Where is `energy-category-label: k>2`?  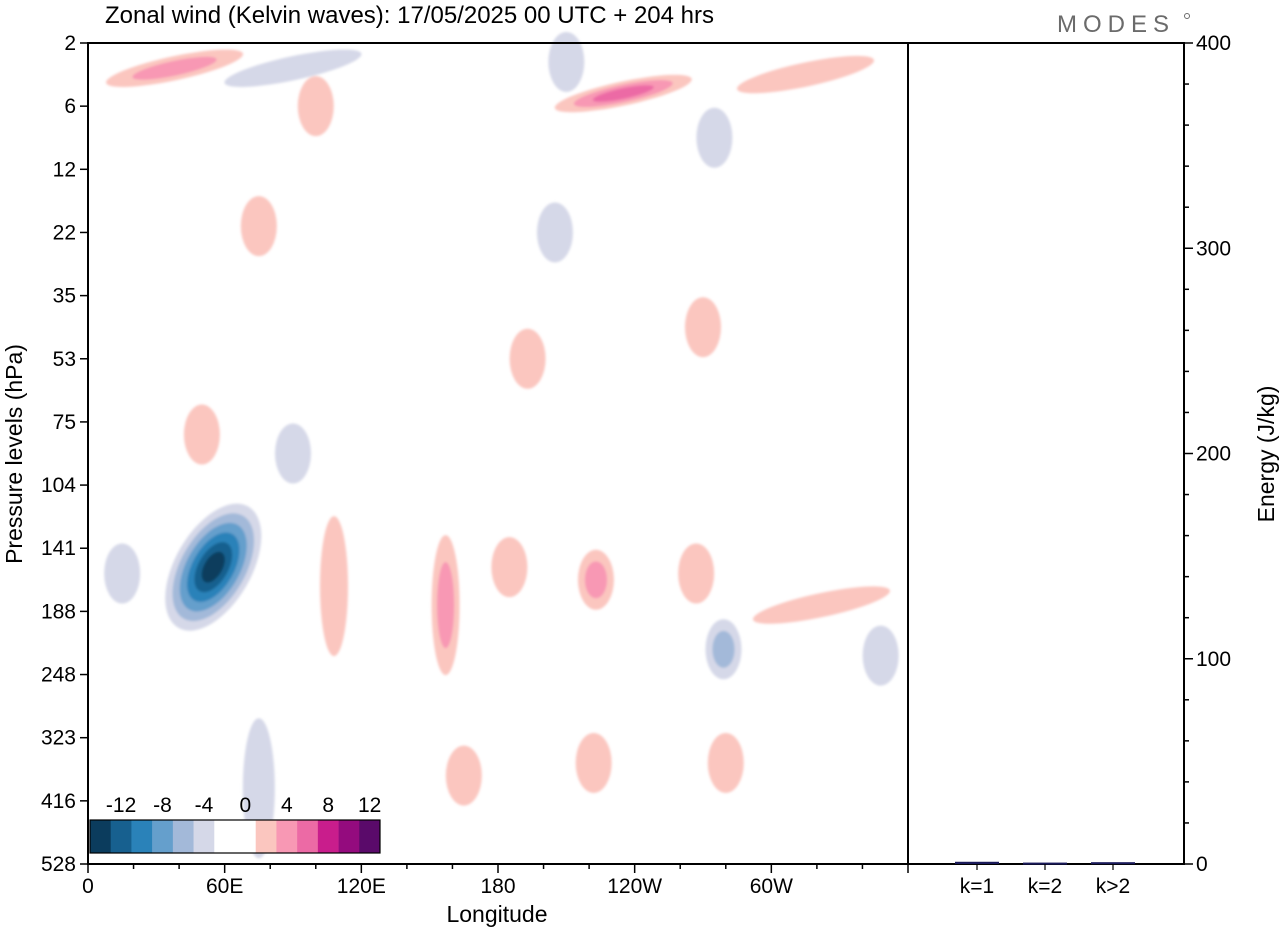
energy-category-label: k>2 is located at coordinates (1113, 886).